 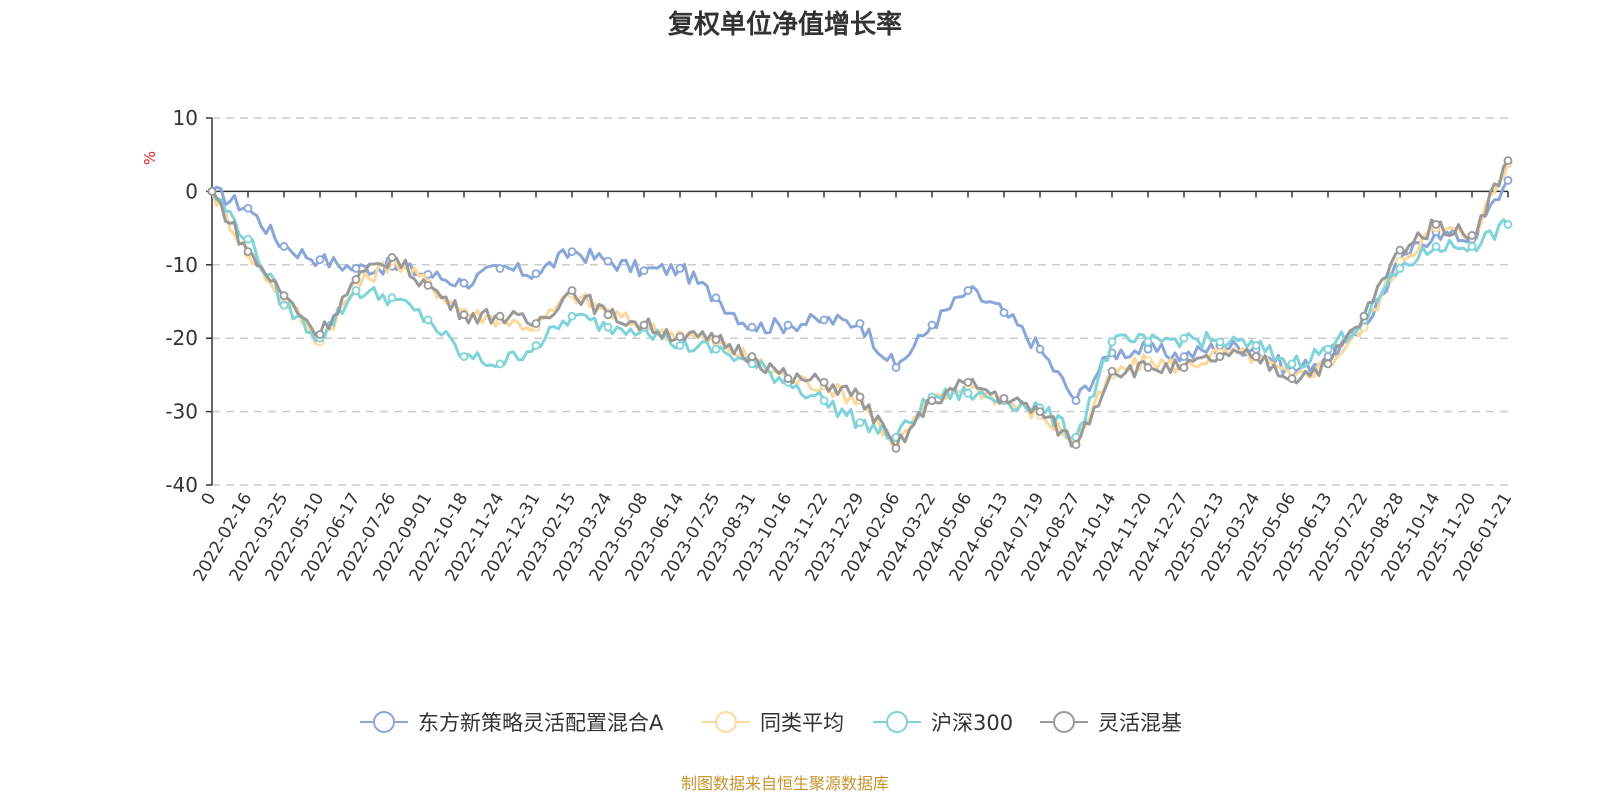 What do you see at coordinates (1140, 723) in the screenshot?
I see `legend-label: 灵活混基` at bounding box center [1140, 723].